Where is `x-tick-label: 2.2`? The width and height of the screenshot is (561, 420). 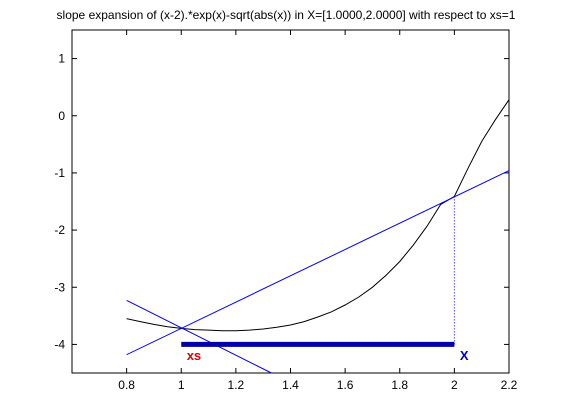 x-tick-label: 2.2 is located at coordinates (509, 385).